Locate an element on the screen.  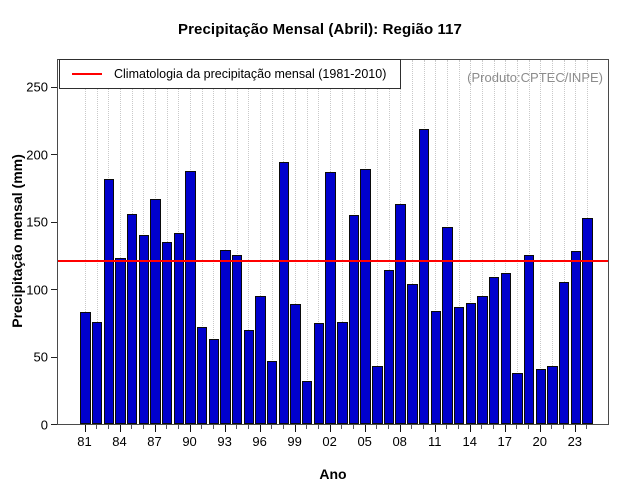
bar-2003 is located at coordinates (342, 372).